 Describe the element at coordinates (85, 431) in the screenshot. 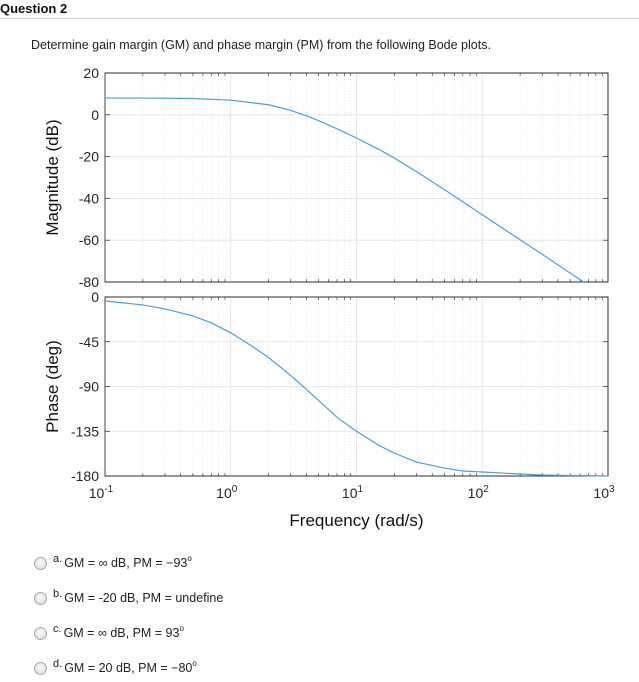

I see `phase-ytick-label: -135` at that location.